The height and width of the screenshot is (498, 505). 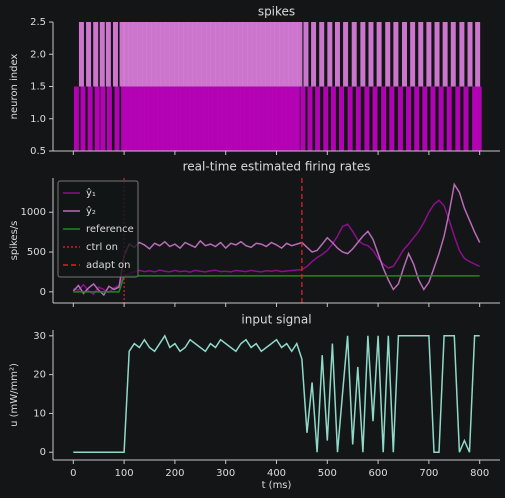 I want to click on legend-label: adapt on, so click(x=108, y=265).